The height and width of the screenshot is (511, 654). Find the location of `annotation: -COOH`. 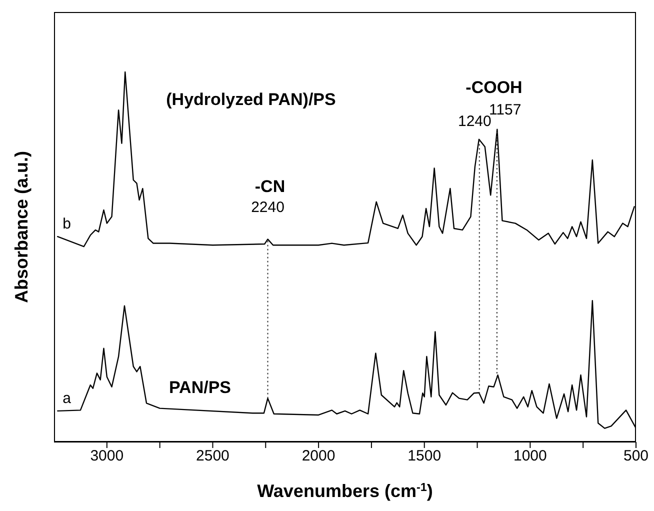

annotation: -COOH is located at coordinates (494, 88).